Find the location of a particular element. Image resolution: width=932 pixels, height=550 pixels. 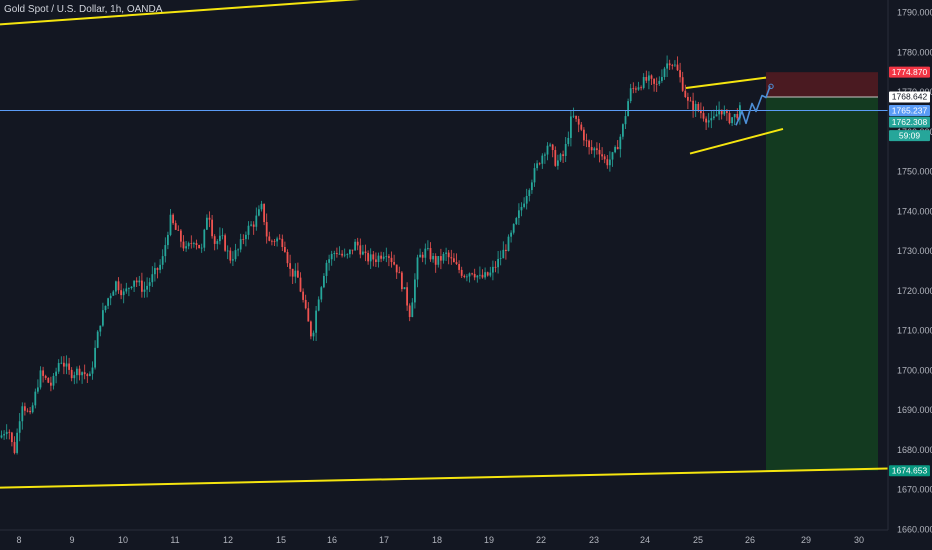

lower-channel-trendline is located at coordinates (444, 478).